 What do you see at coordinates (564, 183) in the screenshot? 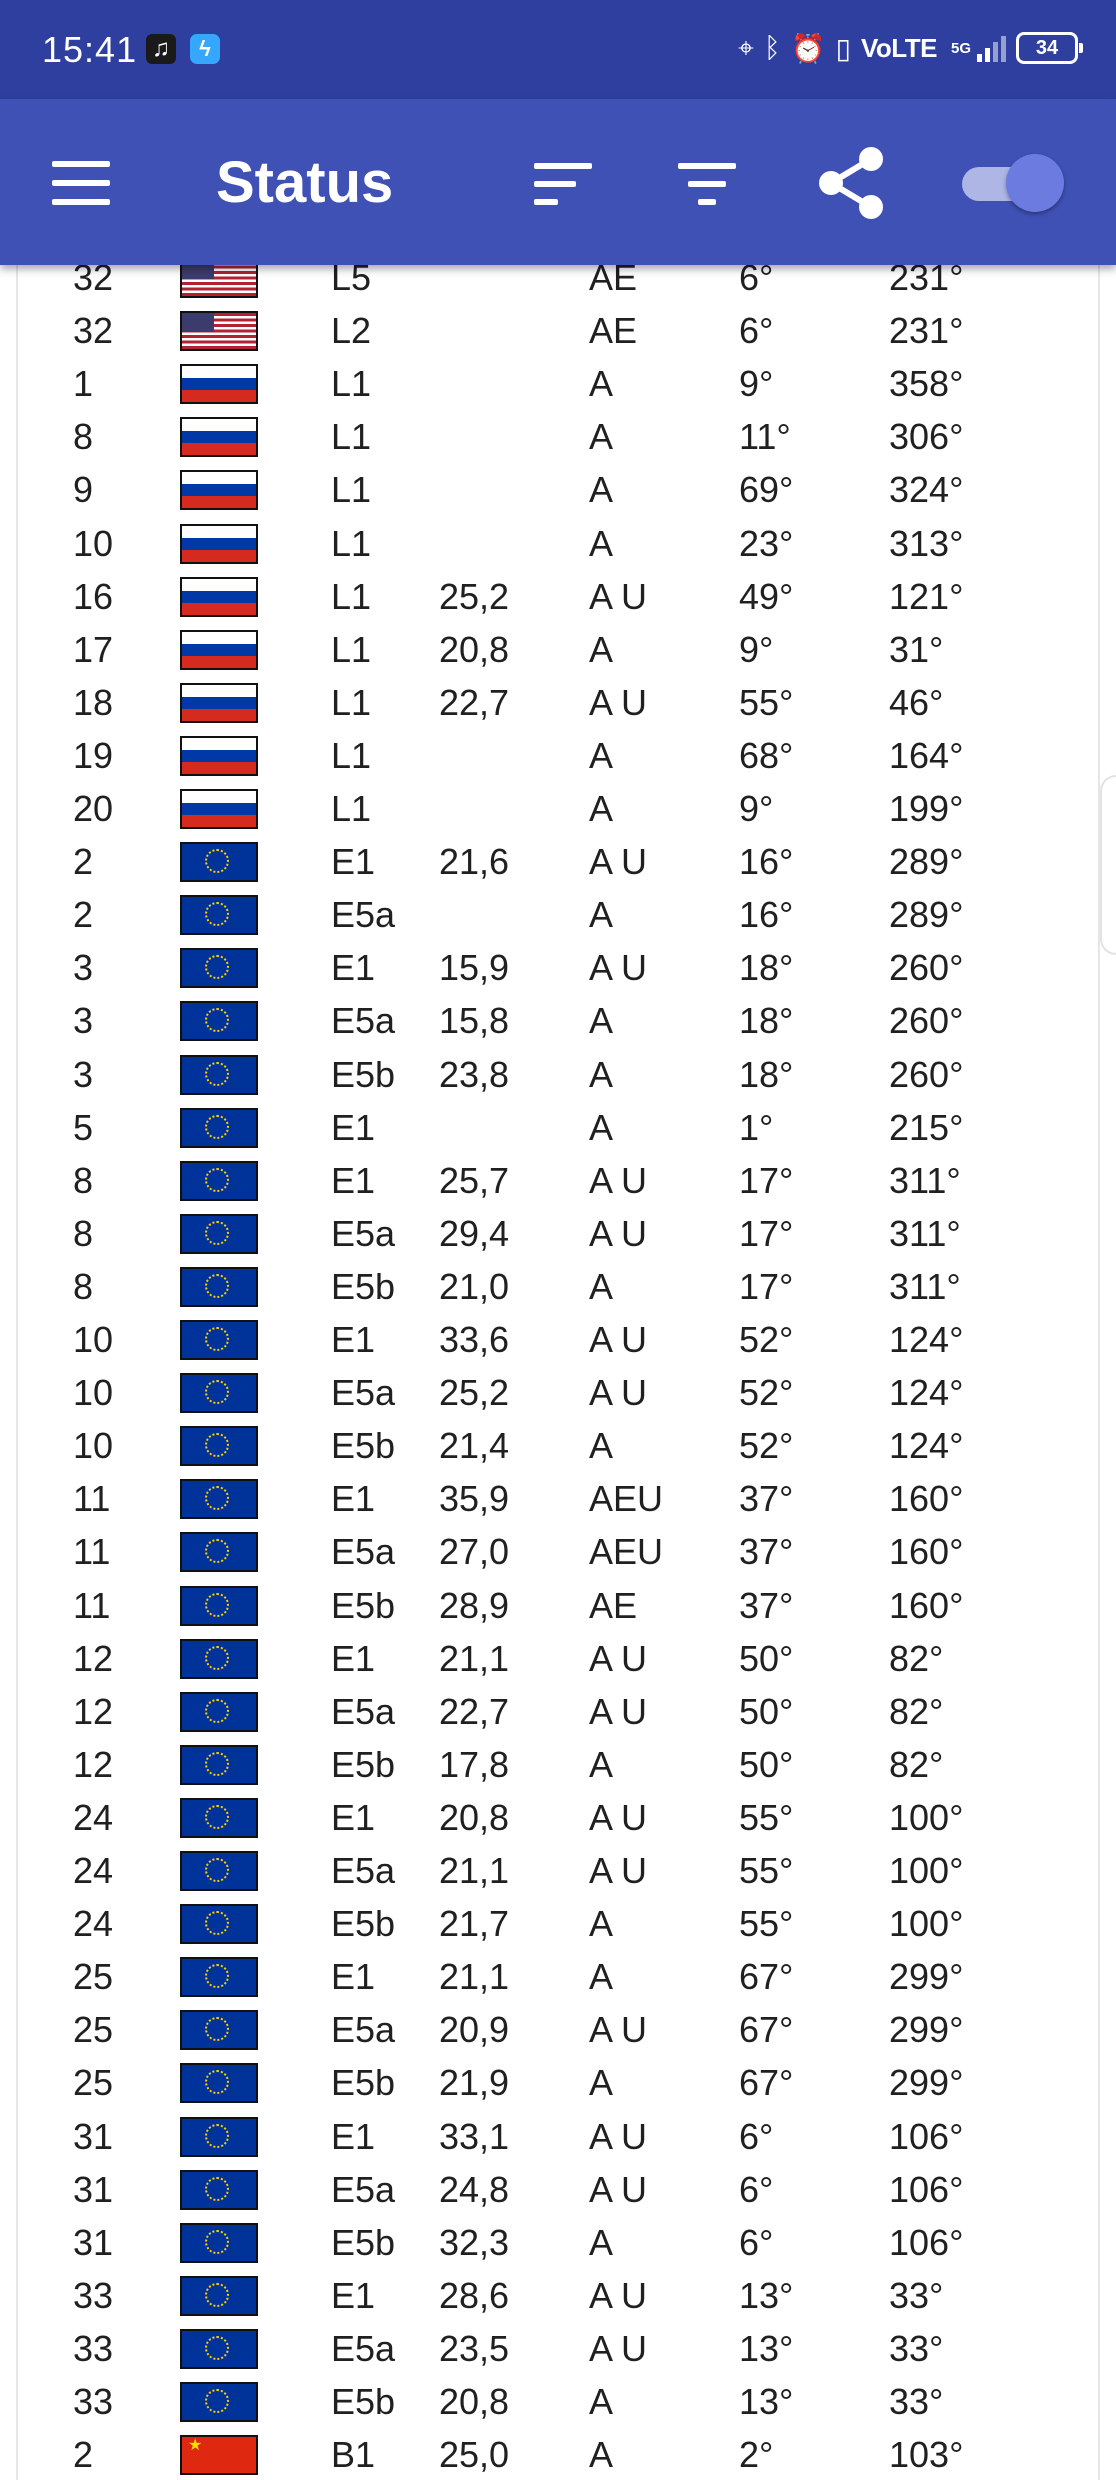
I see `sort-icon` at bounding box center [564, 183].